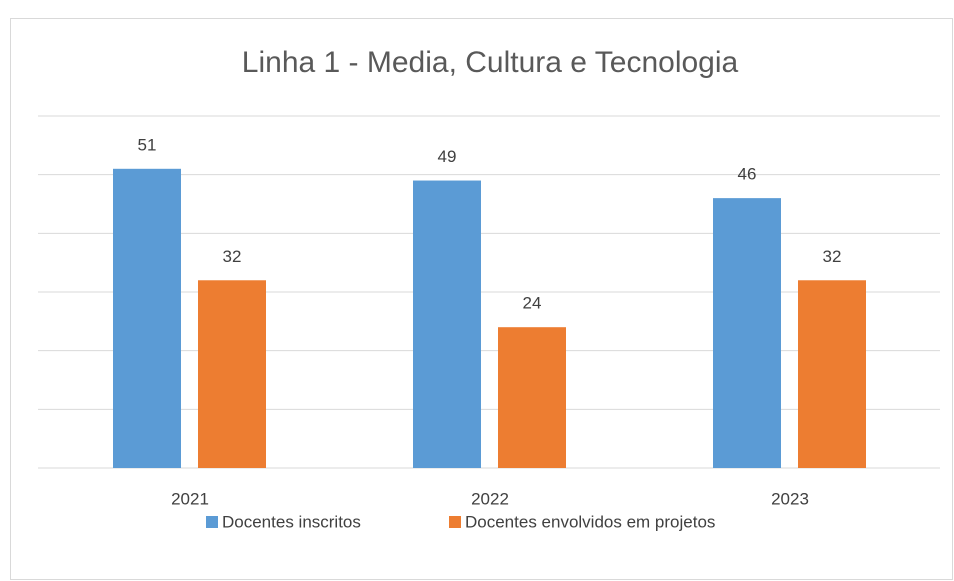  I want to click on x-tick-label: 2023, so click(790, 498).